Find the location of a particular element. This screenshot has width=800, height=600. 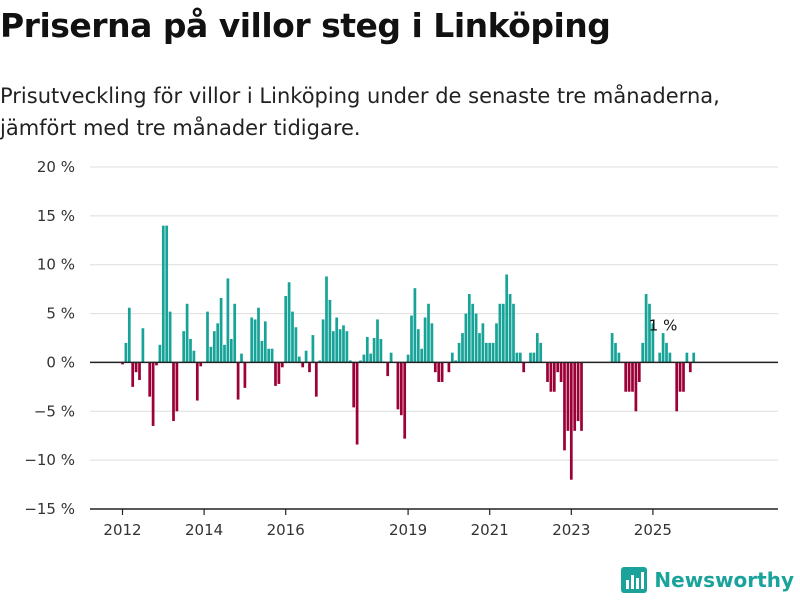

brand-logo: Newsworthy is located at coordinates (707, 580).